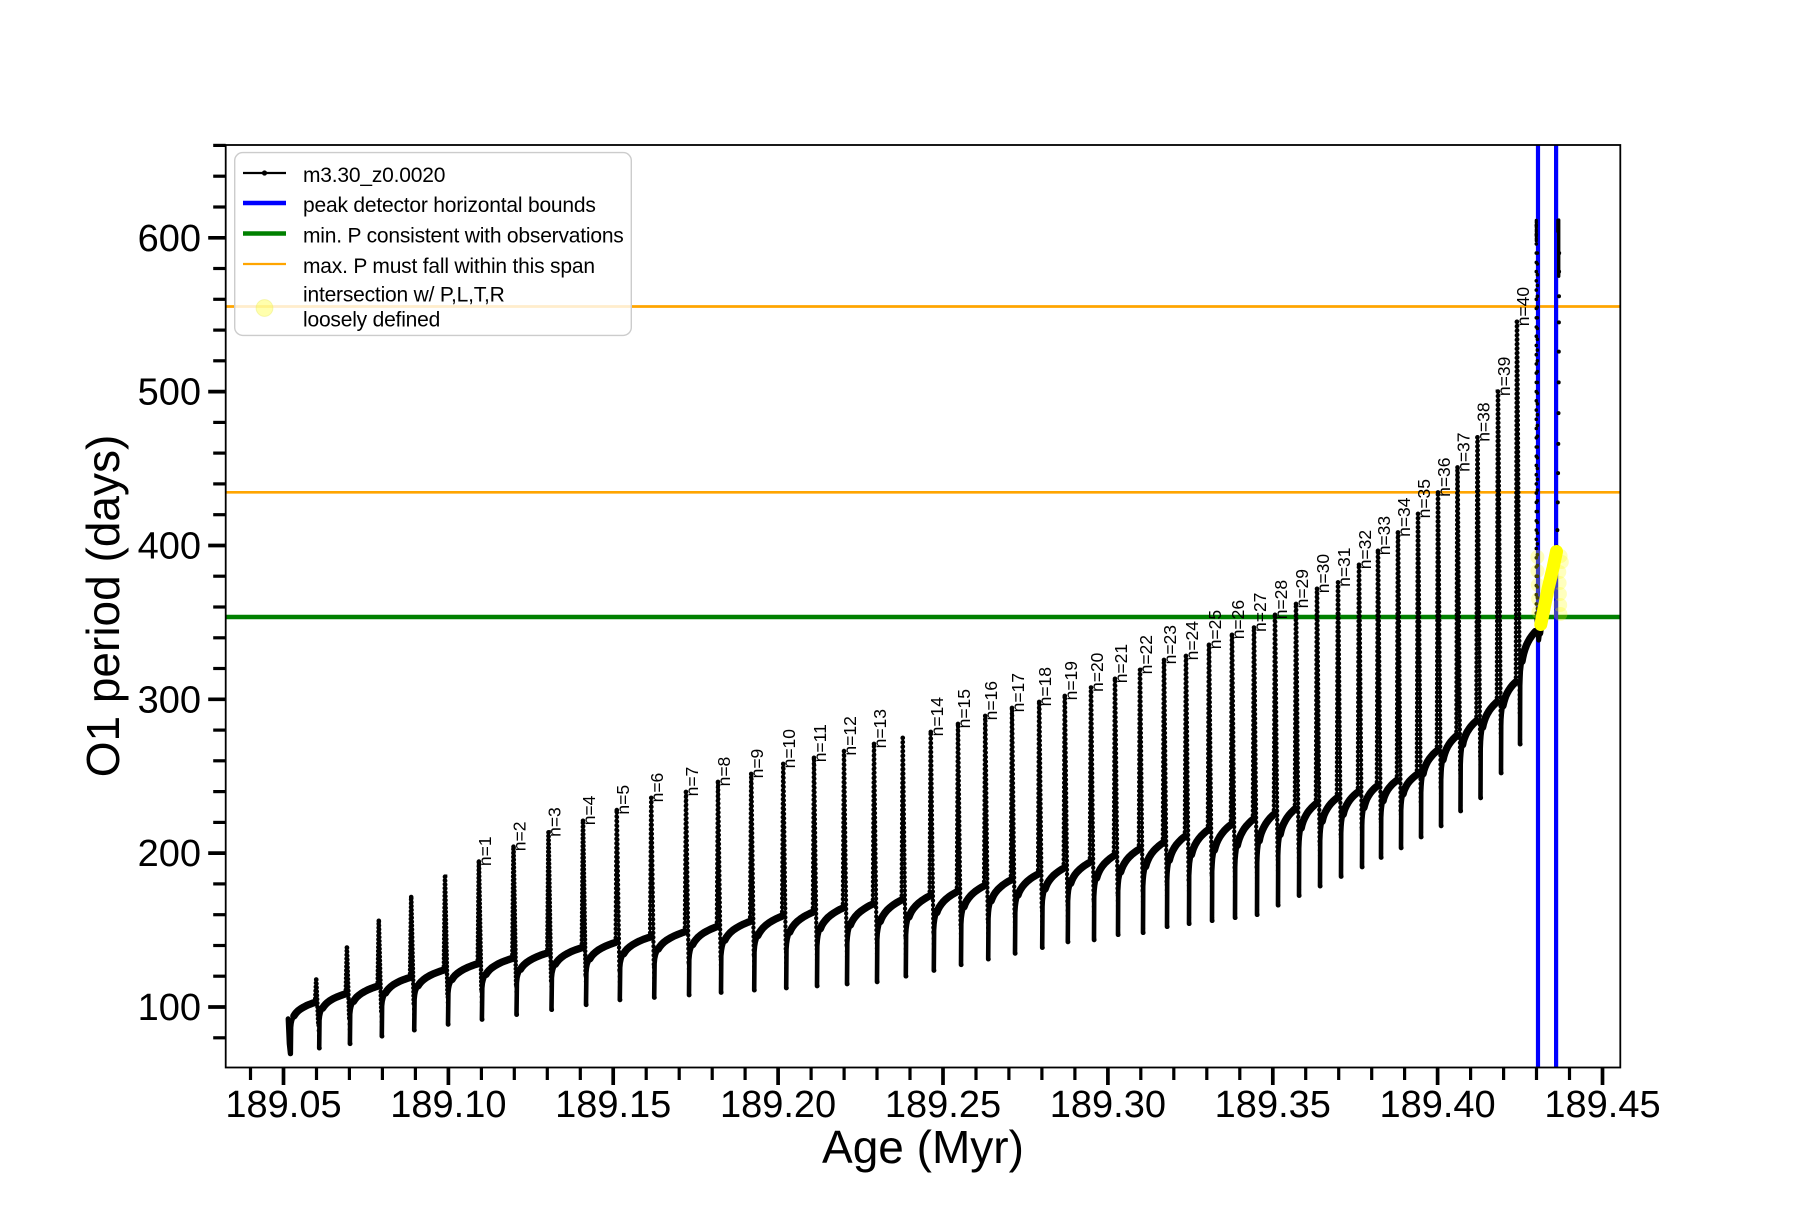 This screenshot has height=1205, width=1800. What do you see at coordinates (169, 547) in the screenshot?
I see `svg-text: 400` at bounding box center [169, 547].